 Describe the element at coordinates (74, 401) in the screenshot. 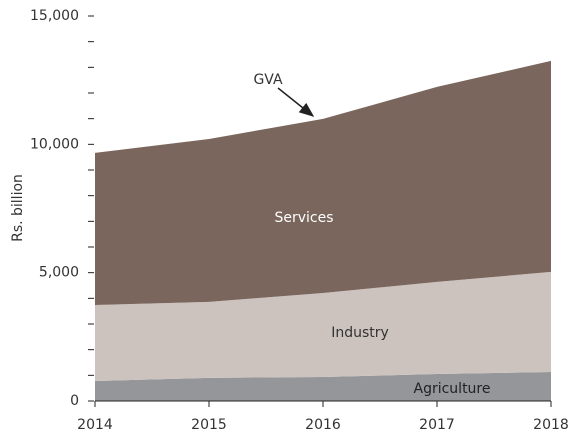

I see `y-tick-label: 0` at that location.